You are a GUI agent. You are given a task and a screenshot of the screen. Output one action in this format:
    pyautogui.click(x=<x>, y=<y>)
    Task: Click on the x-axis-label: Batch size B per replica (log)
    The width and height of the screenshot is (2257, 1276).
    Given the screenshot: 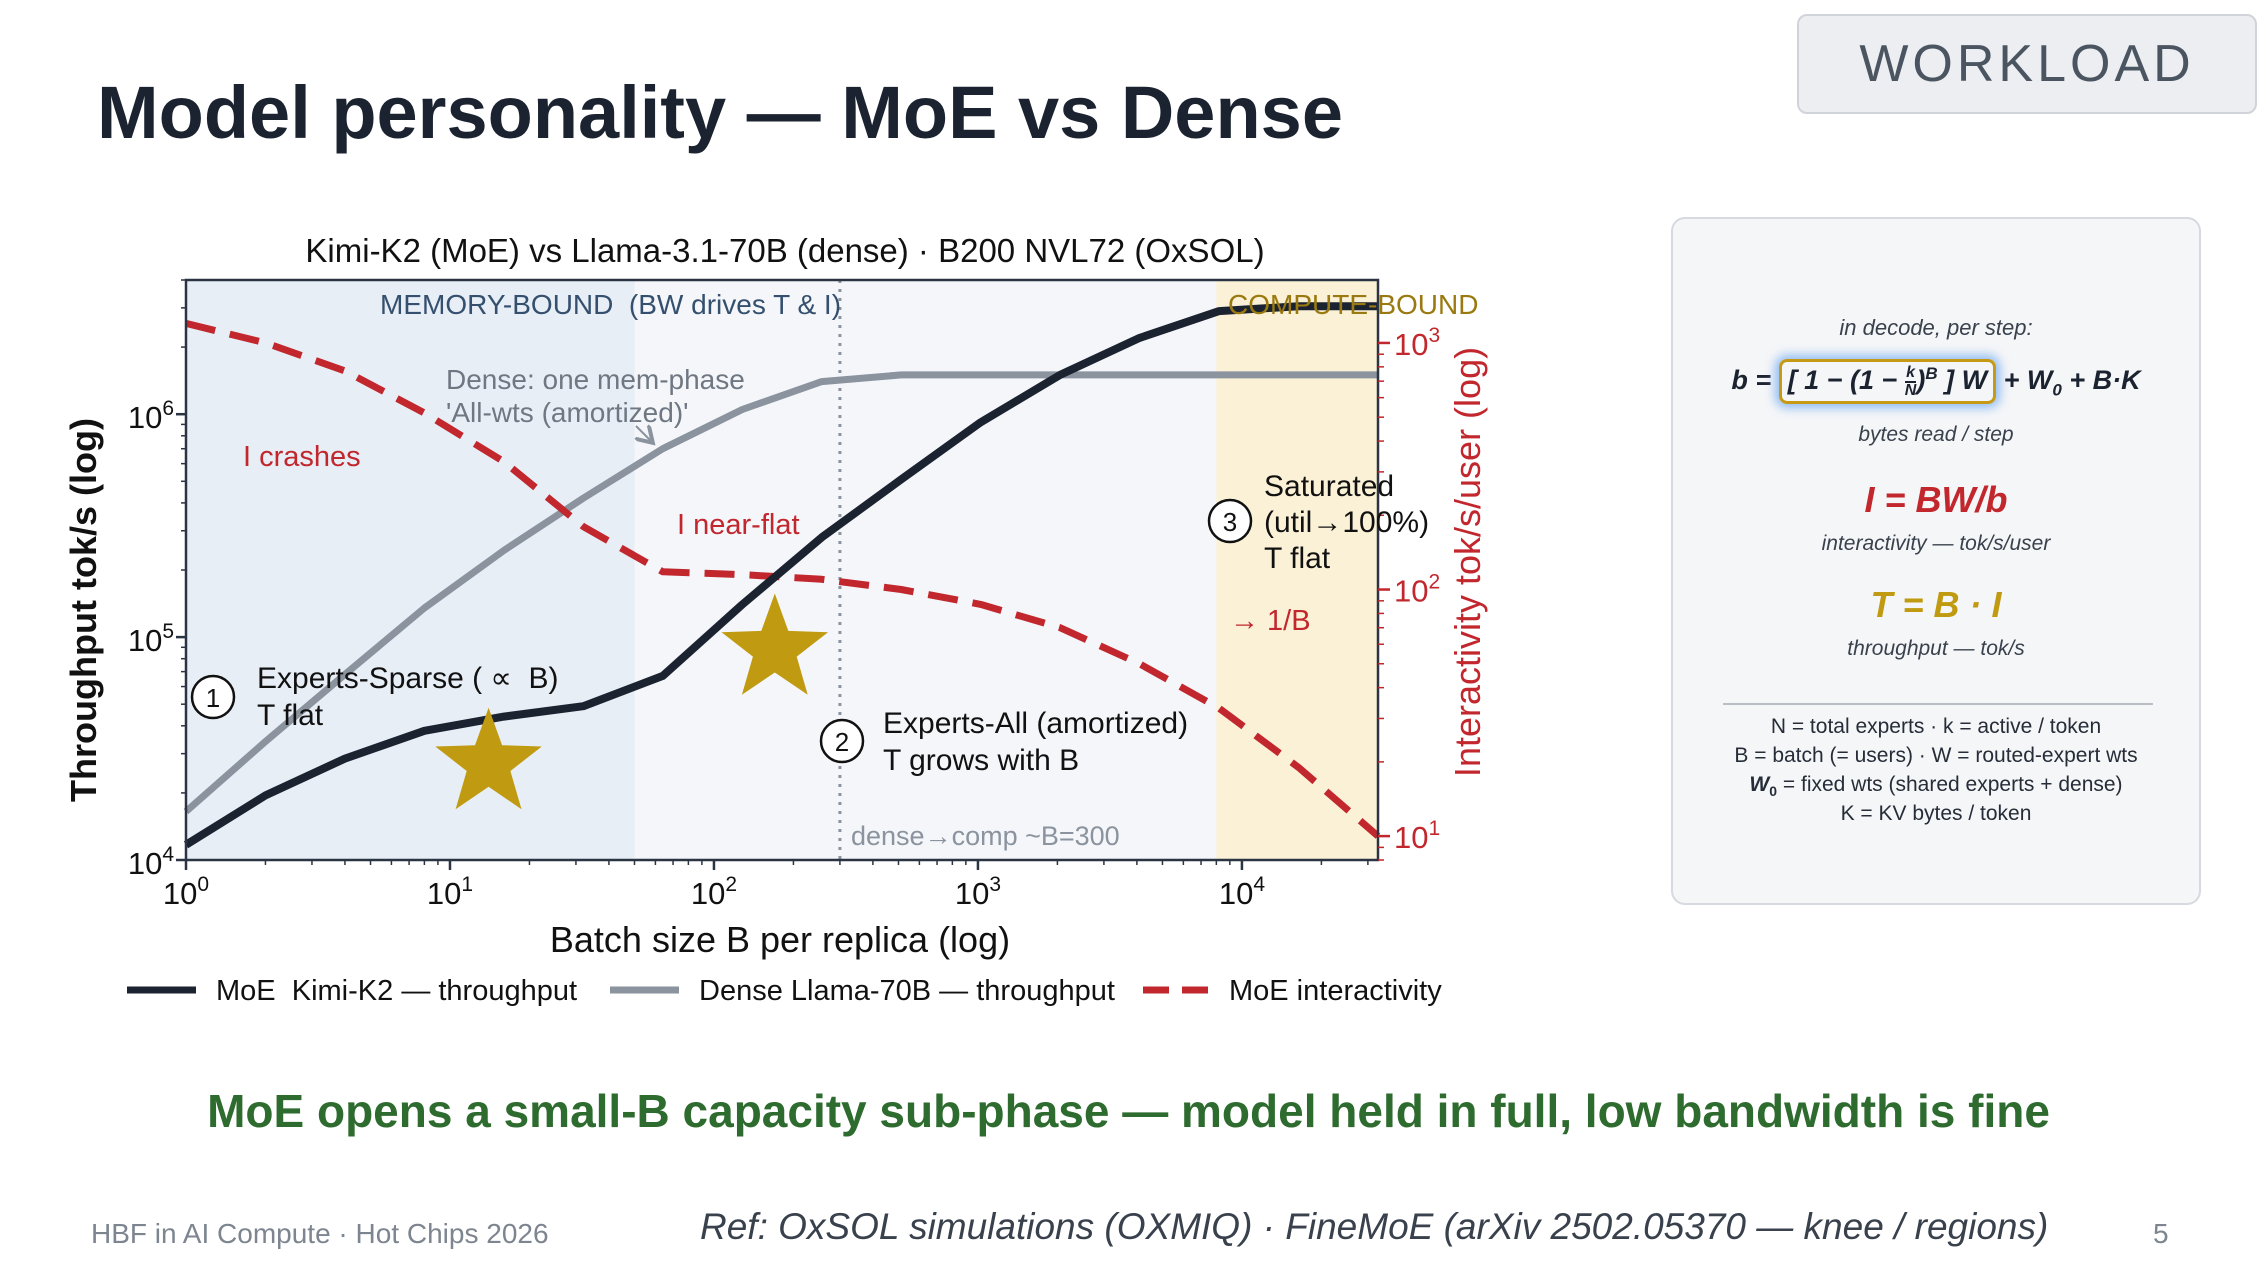 What is the action you would take?
    pyautogui.click(x=780, y=939)
    